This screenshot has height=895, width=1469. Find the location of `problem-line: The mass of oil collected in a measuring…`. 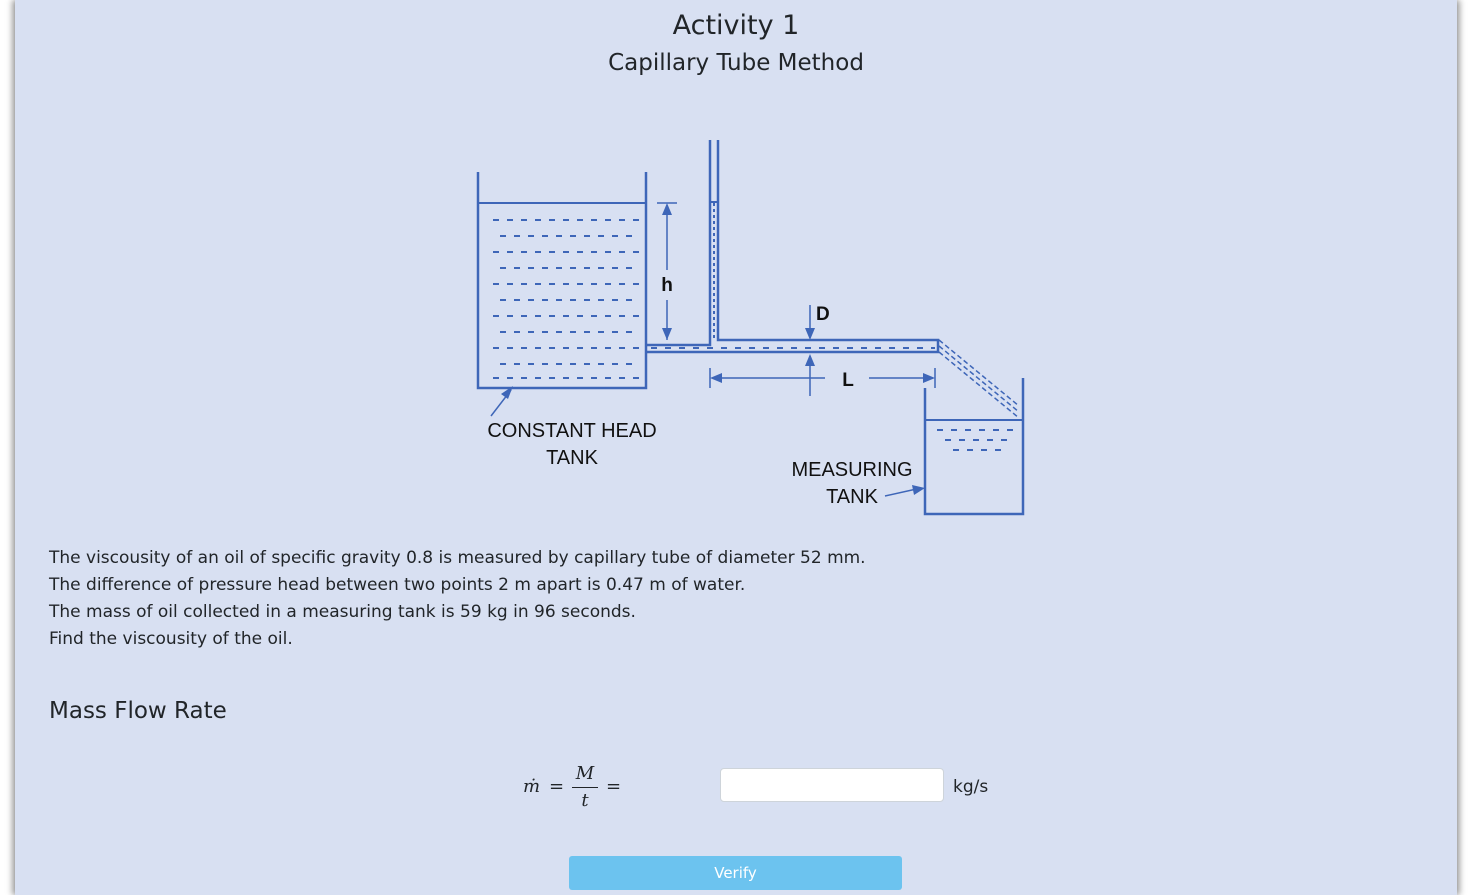

problem-line: The mass of oil collected in a measuring… is located at coordinates (342, 612).